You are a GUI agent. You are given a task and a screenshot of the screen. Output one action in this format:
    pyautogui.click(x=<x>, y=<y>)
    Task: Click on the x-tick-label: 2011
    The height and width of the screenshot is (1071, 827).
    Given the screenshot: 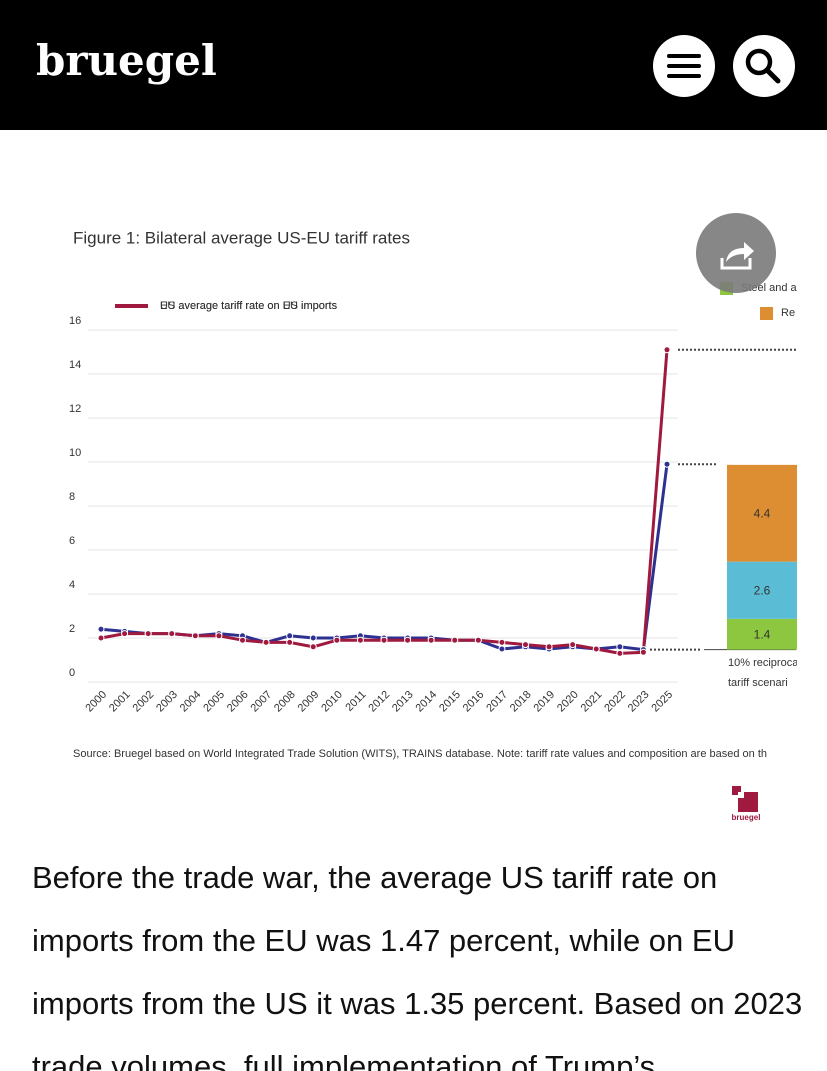 What is the action you would take?
    pyautogui.click(x=355, y=701)
    